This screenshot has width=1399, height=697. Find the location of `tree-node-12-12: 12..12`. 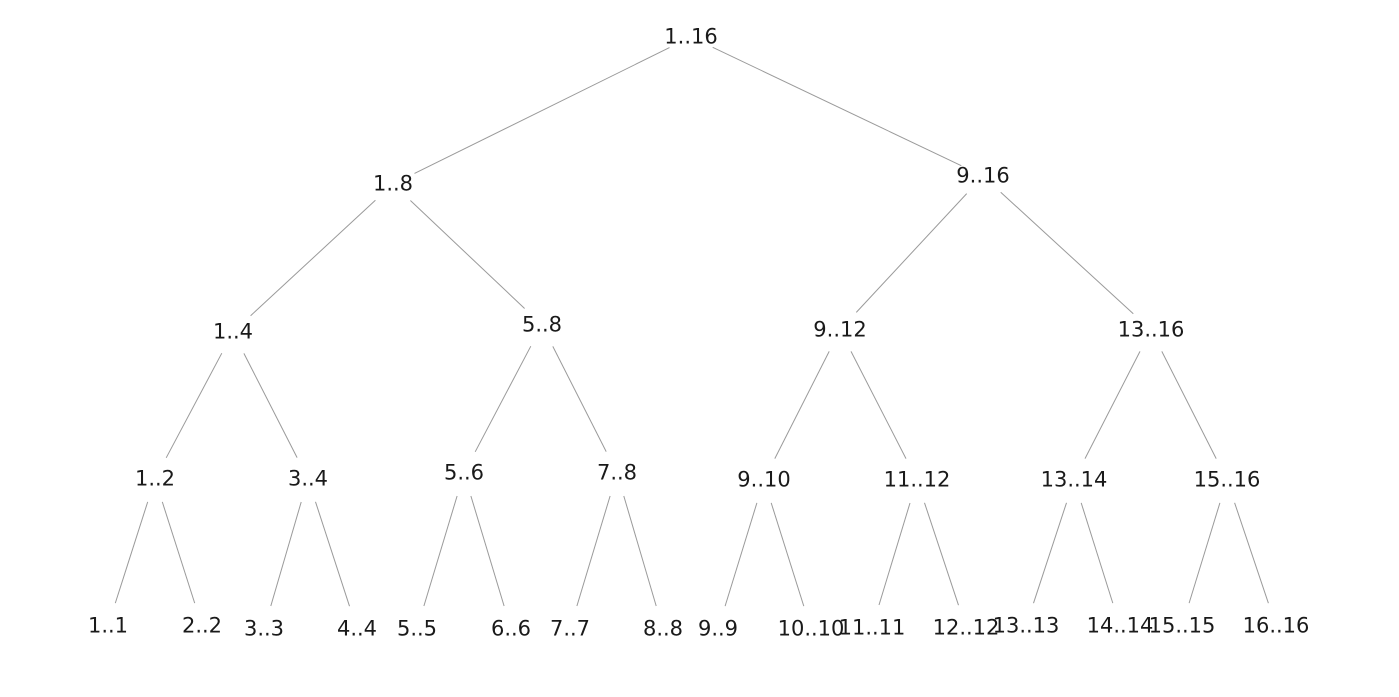

tree-node-12-12: 12..12 is located at coordinates (966, 627).